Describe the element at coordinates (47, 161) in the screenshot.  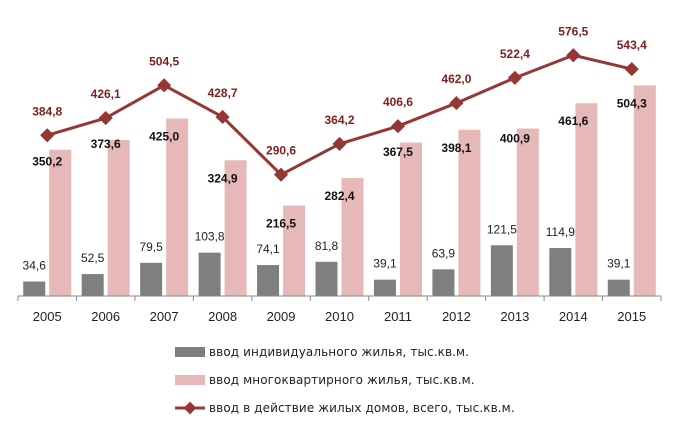
I see `label-multi-2005: 350,2` at that location.